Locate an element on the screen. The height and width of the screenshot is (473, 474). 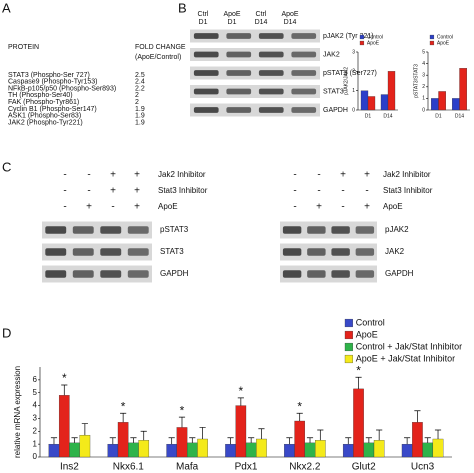
x-tick-label: Nkx2.2 is located at coordinates (305, 467).